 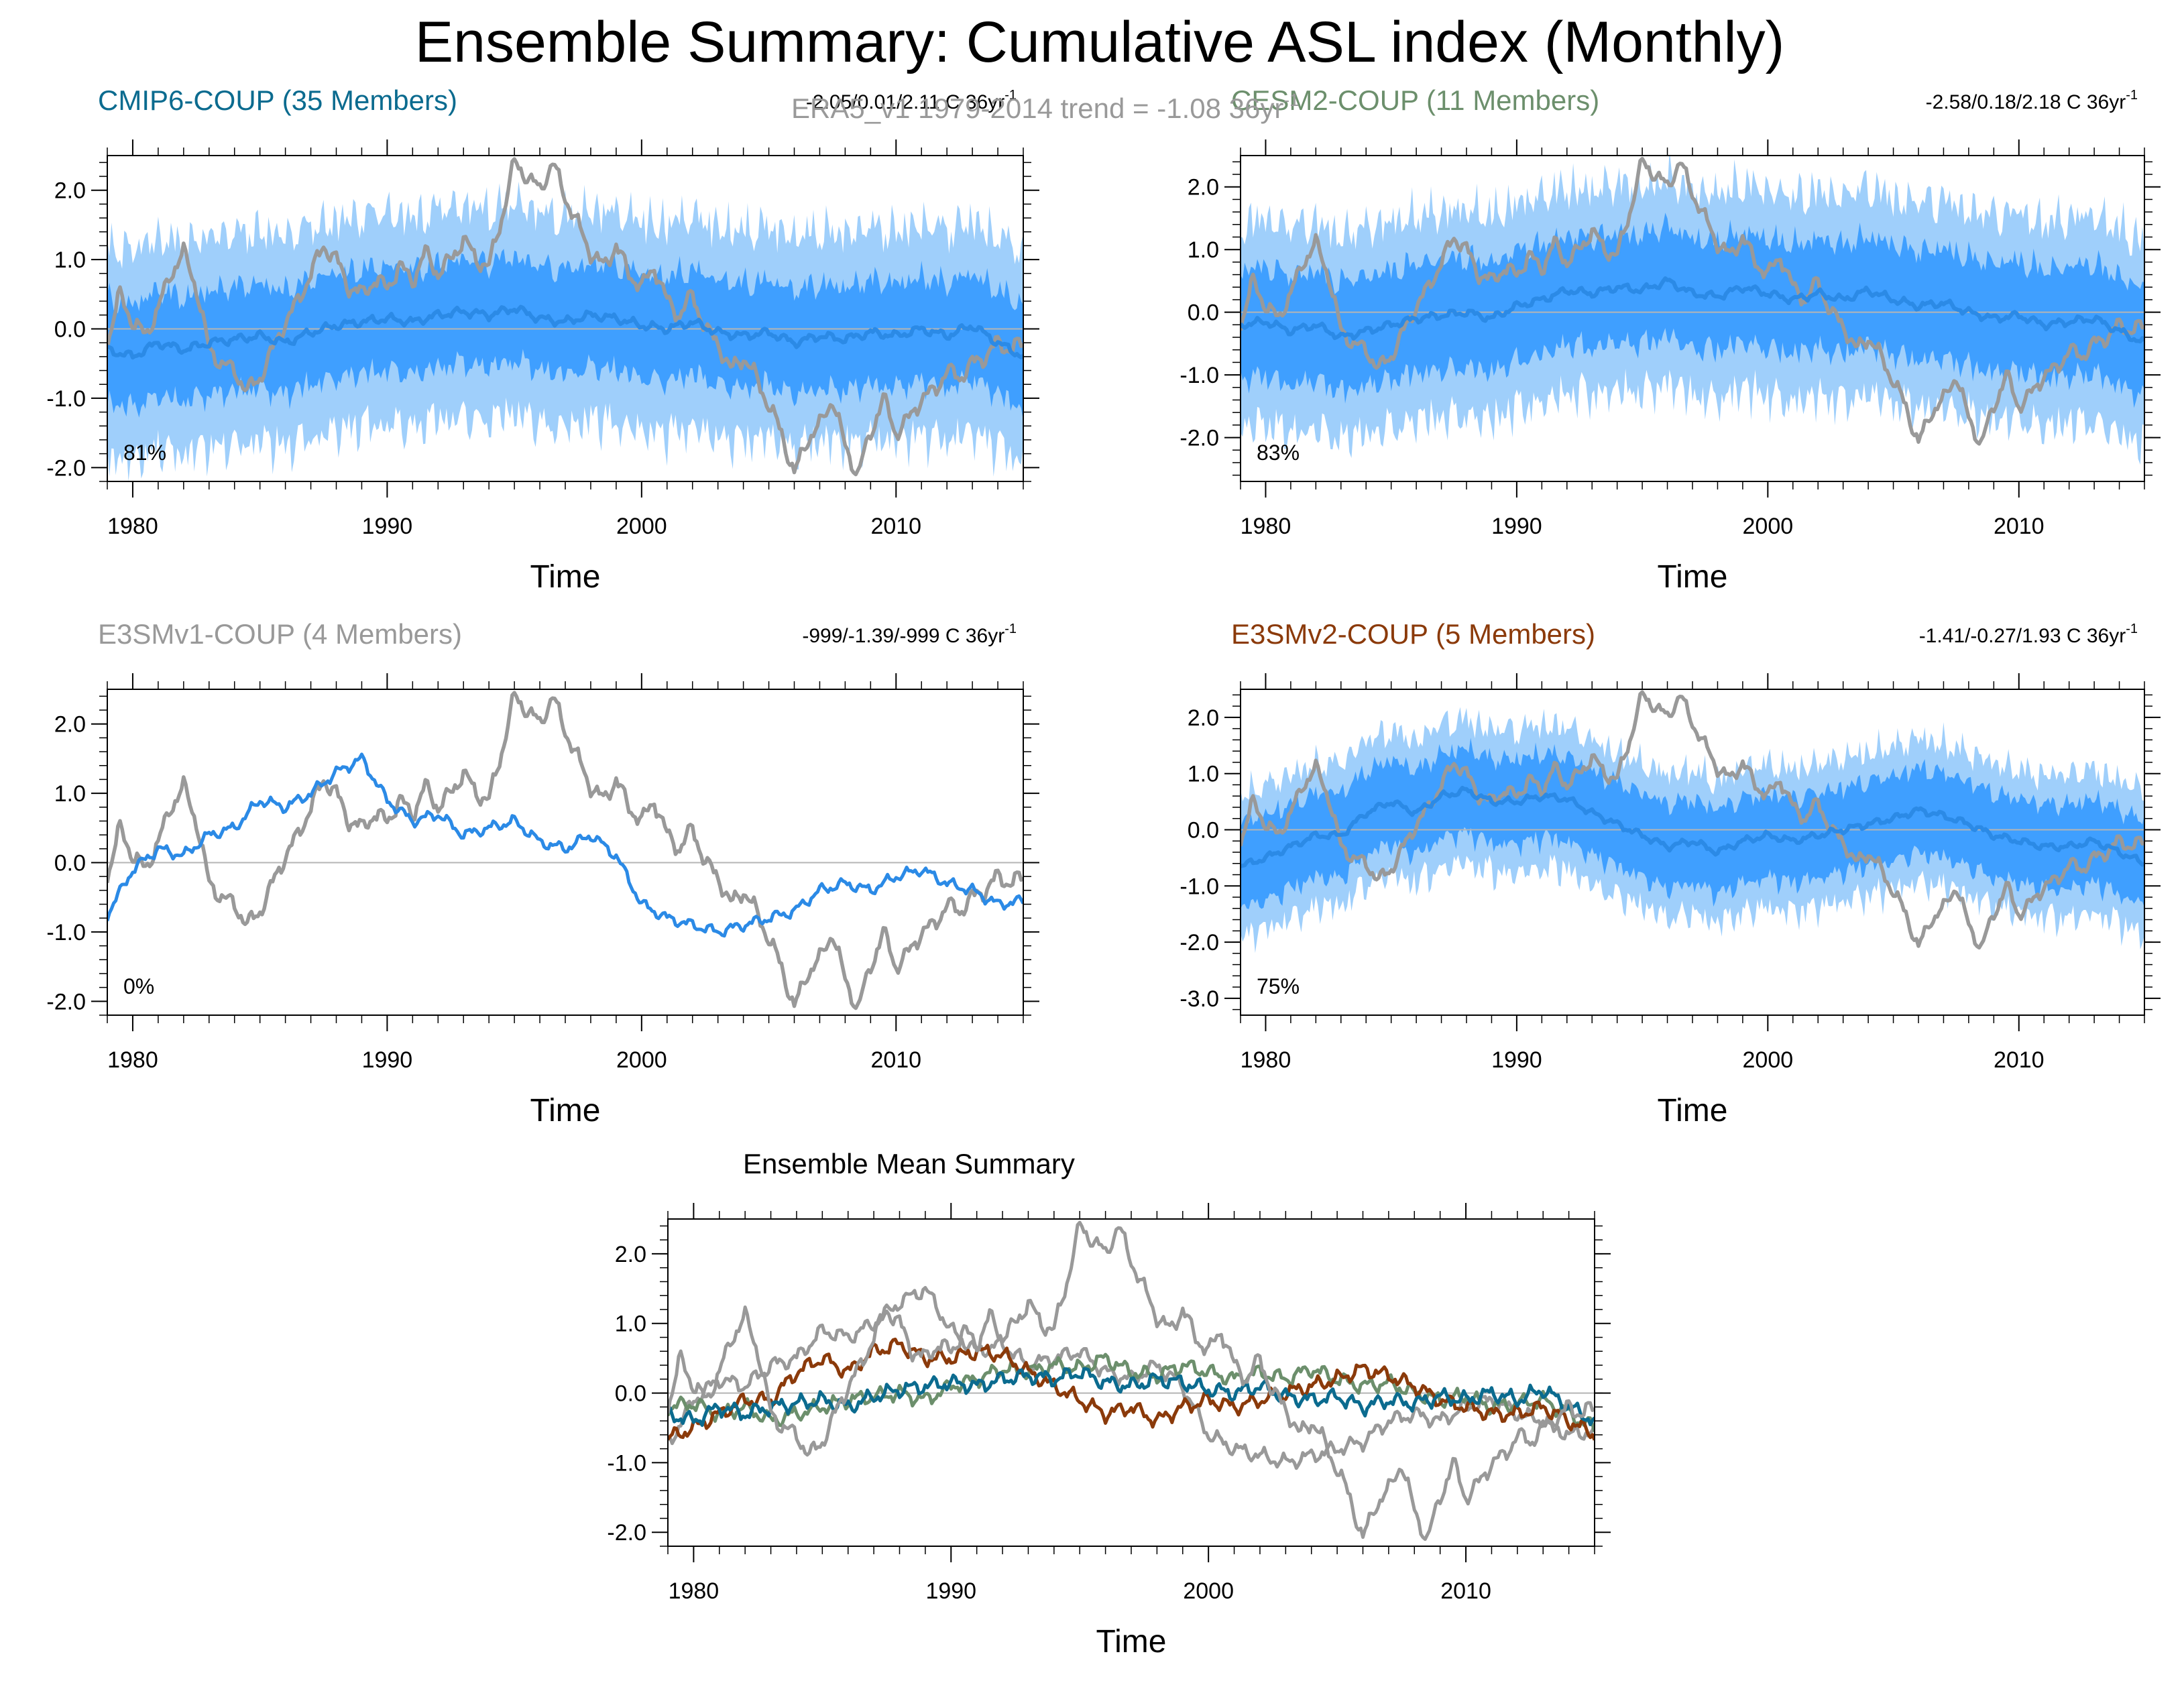 What do you see at coordinates (1131, 1397) in the screenshot?
I see `series-line-cmip6` at bounding box center [1131, 1397].